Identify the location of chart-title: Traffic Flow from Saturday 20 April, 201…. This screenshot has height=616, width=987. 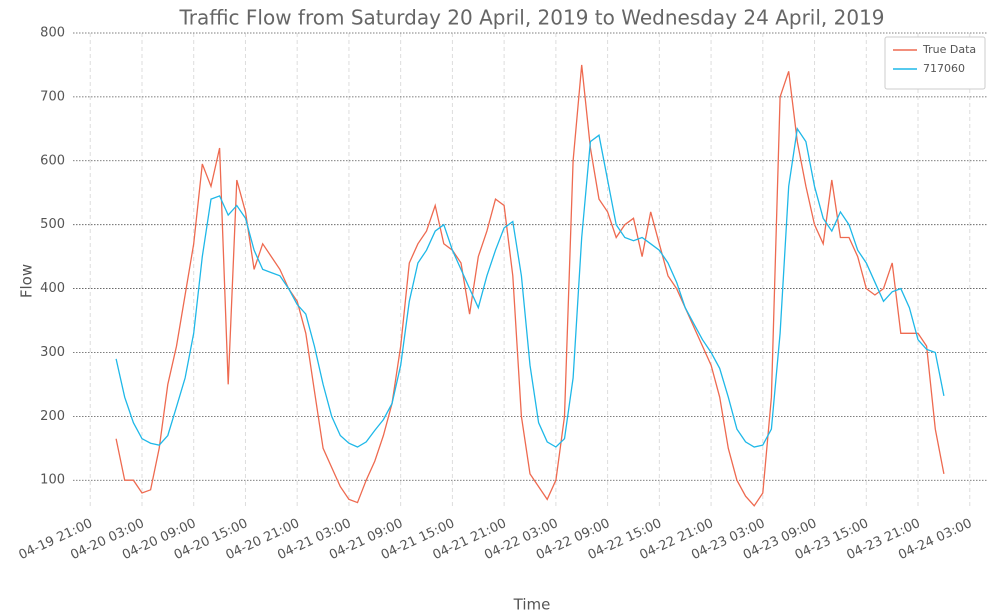
(531, 18).